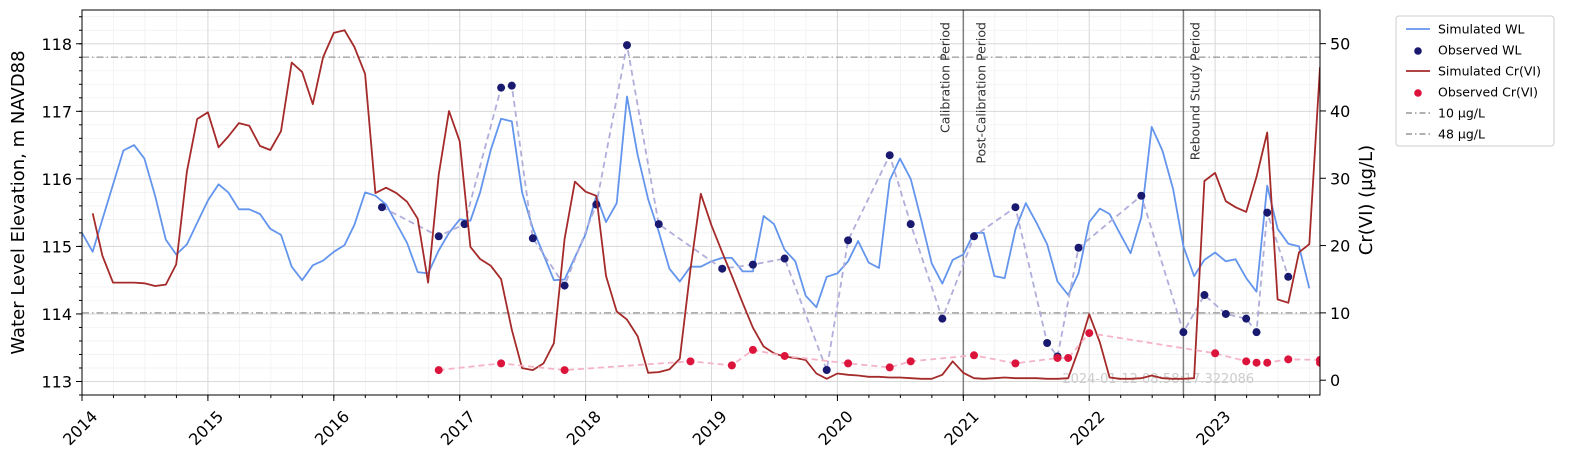  What do you see at coordinates (1158, 379) in the screenshot?
I see `watermark: 2024-01-12 08:58:17.322086` at bounding box center [1158, 379].